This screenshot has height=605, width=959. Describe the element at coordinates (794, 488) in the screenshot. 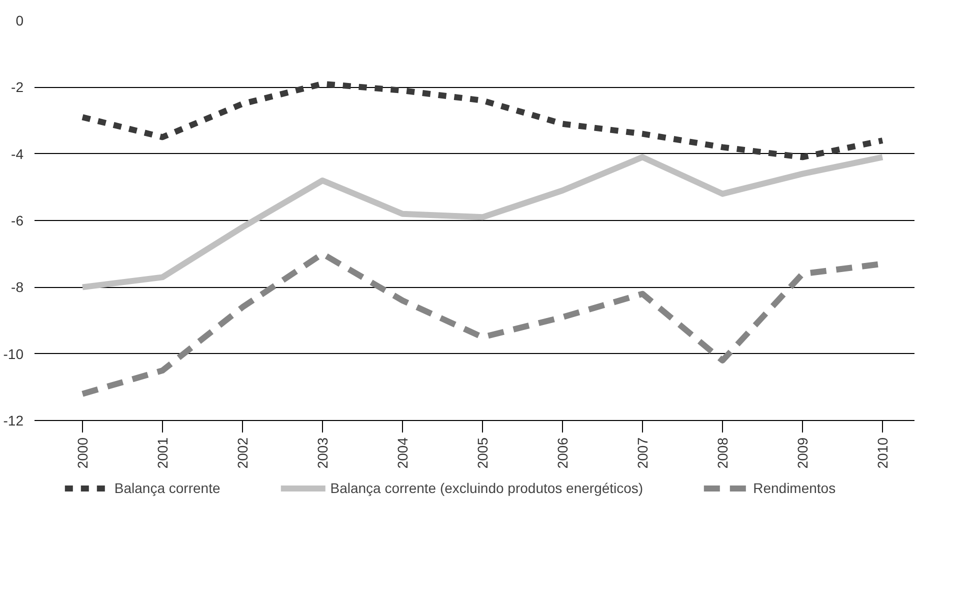

I see `legend-label: Rendimentos` at that location.